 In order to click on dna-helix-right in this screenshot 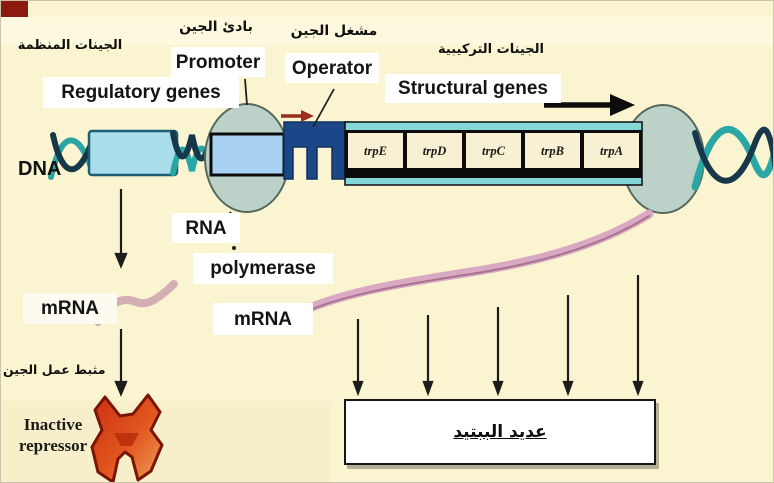, I will do `click(732, 158)`.